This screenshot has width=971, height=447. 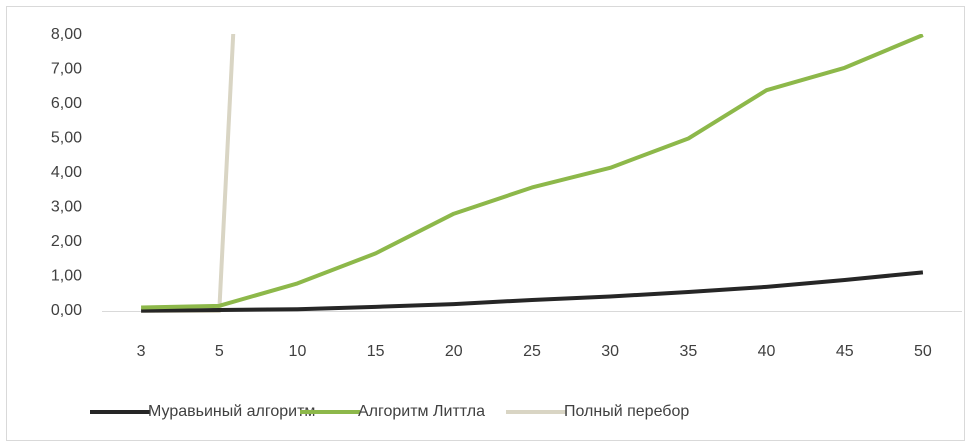 What do you see at coordinates (532, 291) in the screenshot?
I see `series-line` at bounding box center [532, 291].